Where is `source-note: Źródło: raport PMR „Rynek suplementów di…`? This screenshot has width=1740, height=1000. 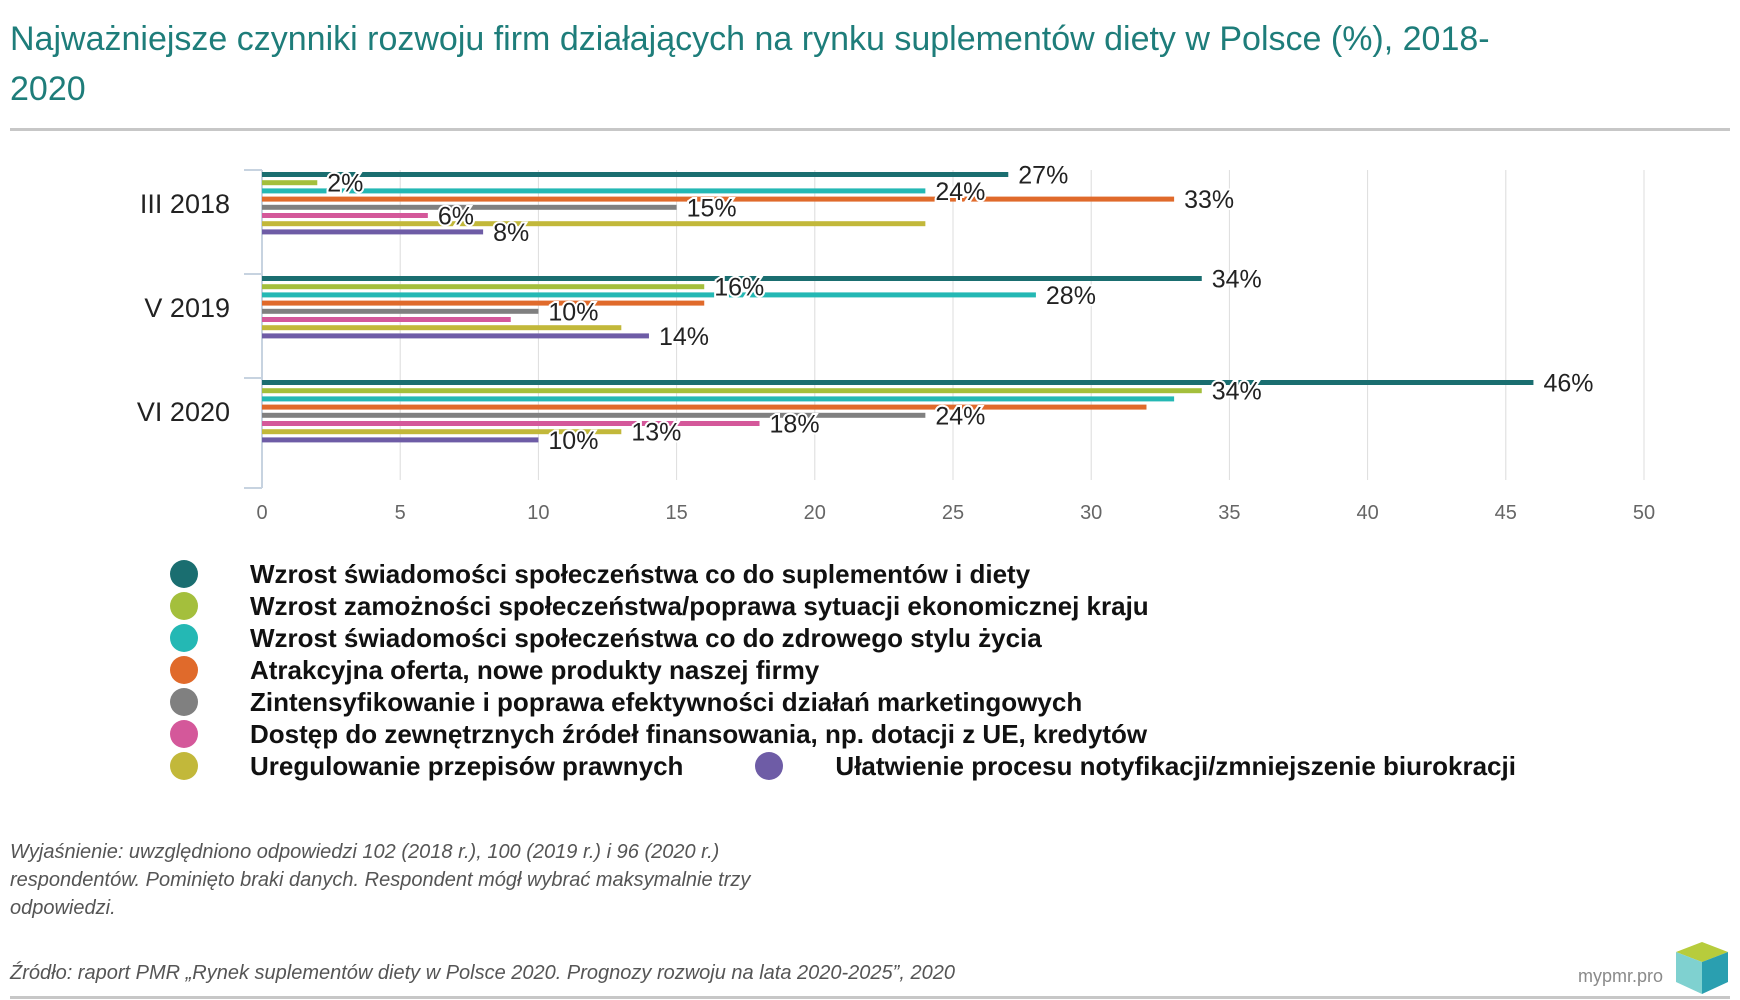
source-note: Źródło: raport PMR „Rynek suplementów di… is located at coordinates (482, 973).